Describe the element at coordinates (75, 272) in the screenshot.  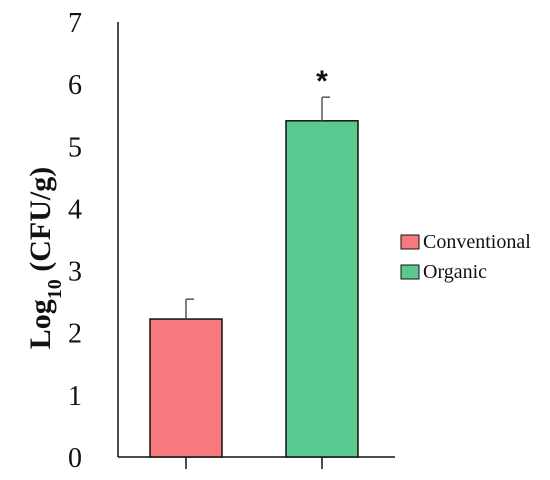
I see `y-tick-label-3: 3` at that location.